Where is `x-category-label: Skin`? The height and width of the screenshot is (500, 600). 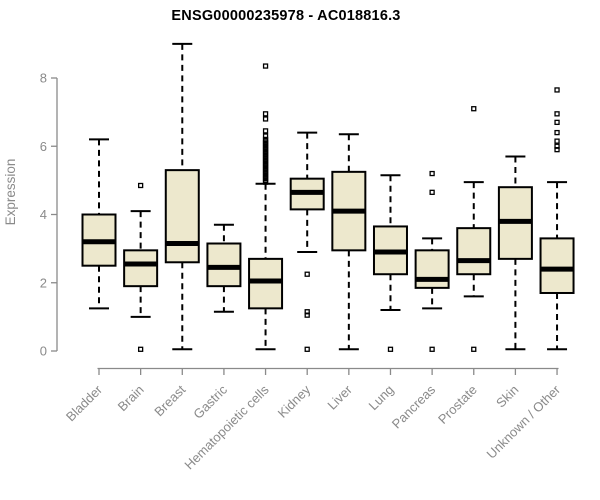 x-category-label: Skin is located at coordinates (507, 396).